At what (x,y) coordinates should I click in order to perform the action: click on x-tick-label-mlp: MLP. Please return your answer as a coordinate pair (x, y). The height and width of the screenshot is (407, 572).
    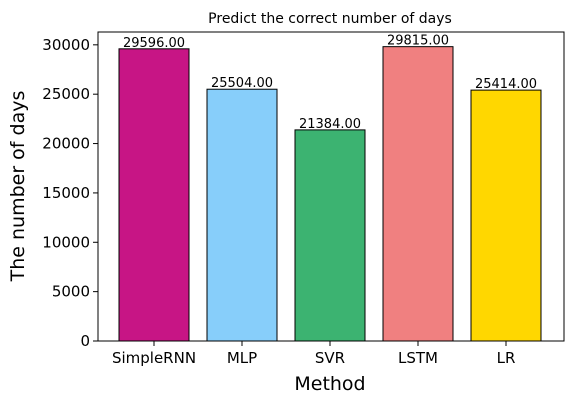
    Looking at the image, I should click on (242, 358).